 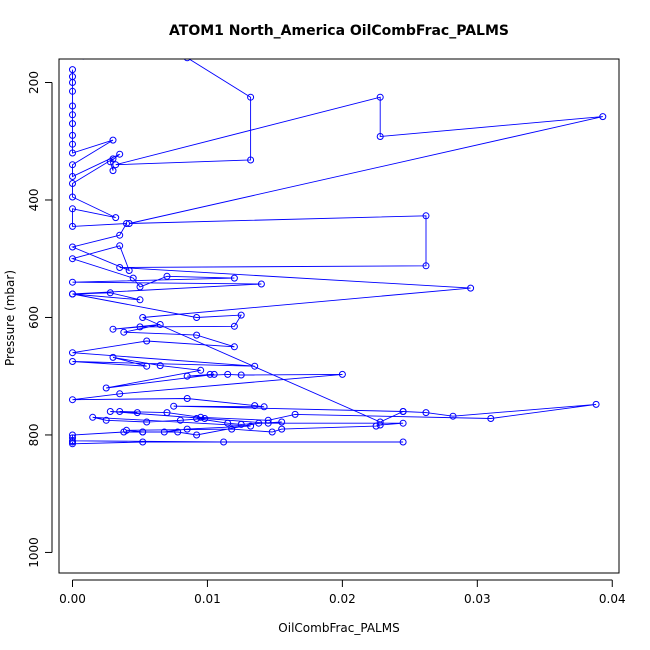 I want to click on y-axis-label: Pressure (mbar), so click(x=10, y=318).